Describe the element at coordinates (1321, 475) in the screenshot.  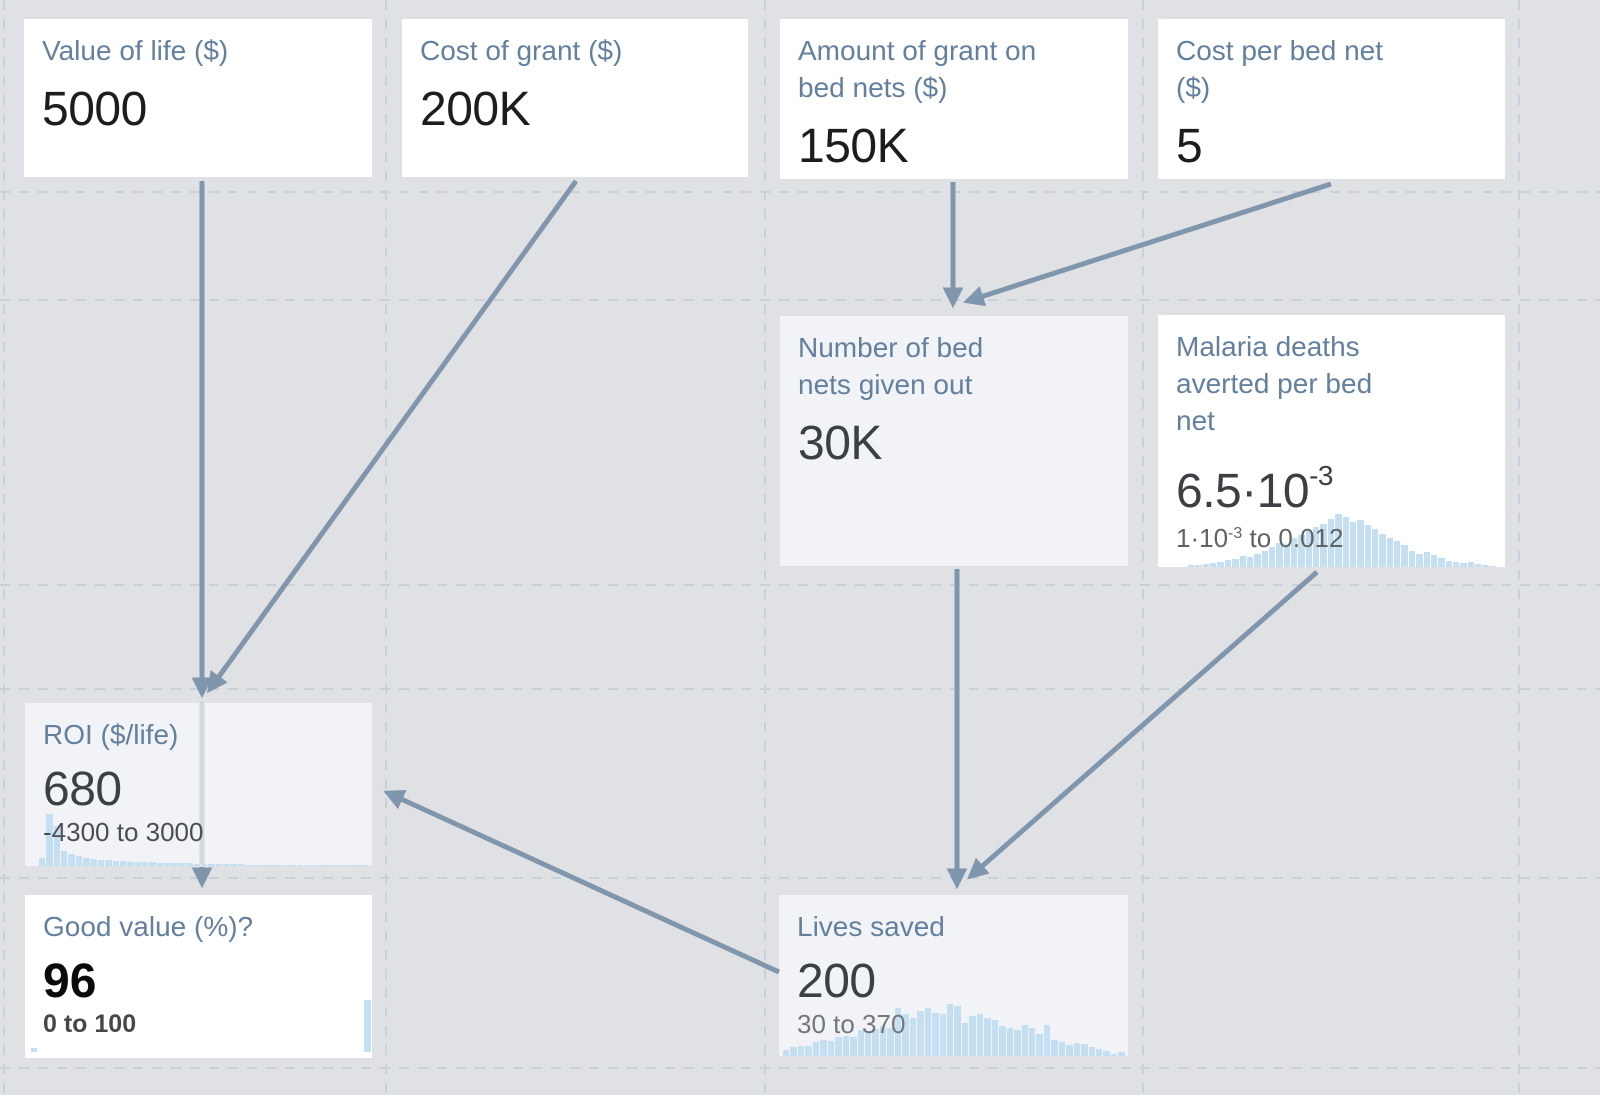
I see `value-exponent: -3` at that location.